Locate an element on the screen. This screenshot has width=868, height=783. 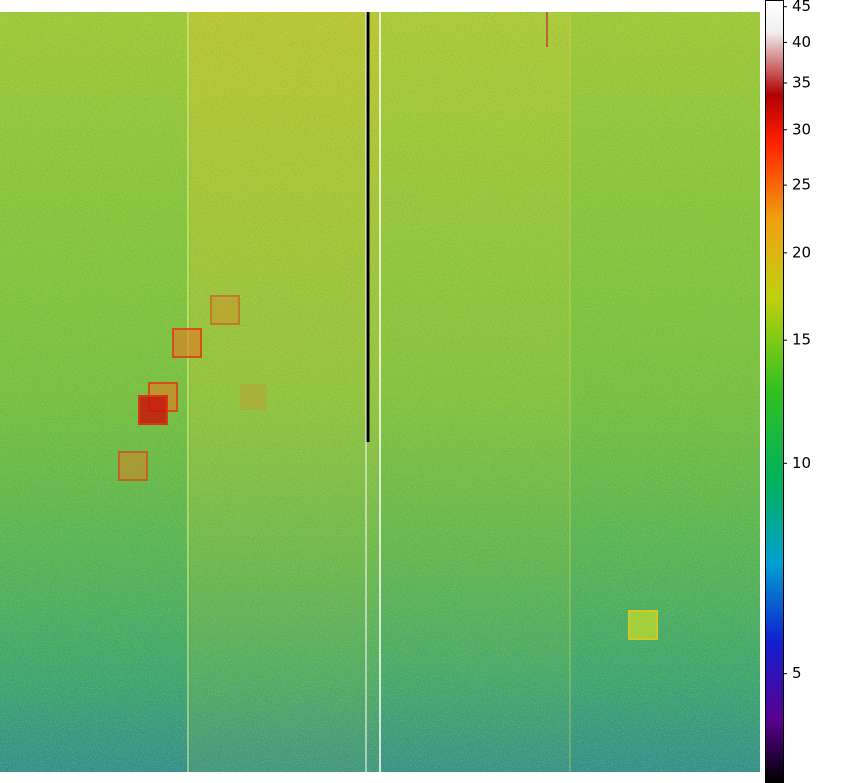
colorbar-tick-label: 25 is located at coordinates (801, 185).